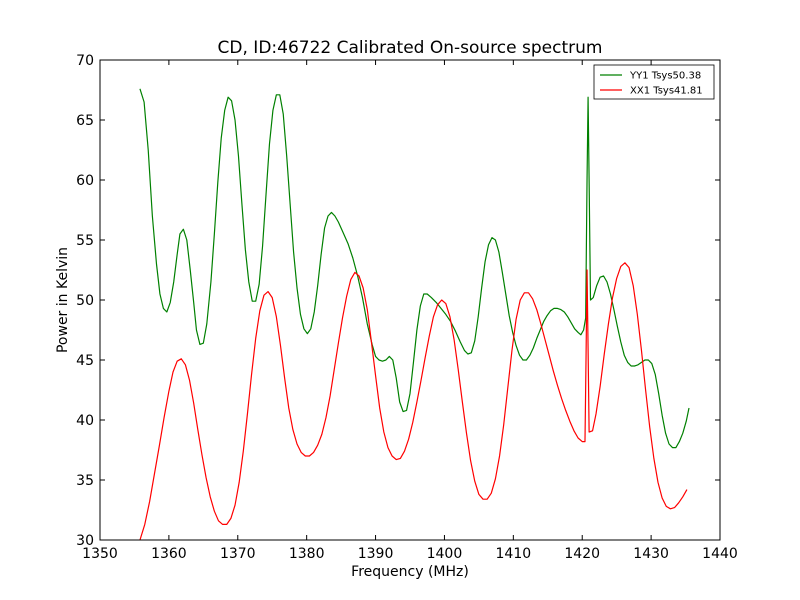 This screenshot has height=600, width=800. What do you see at coordinates (514, 554) in the screenshot?
I see `x-tick-label: 1410` at bounding box center [514, 554].